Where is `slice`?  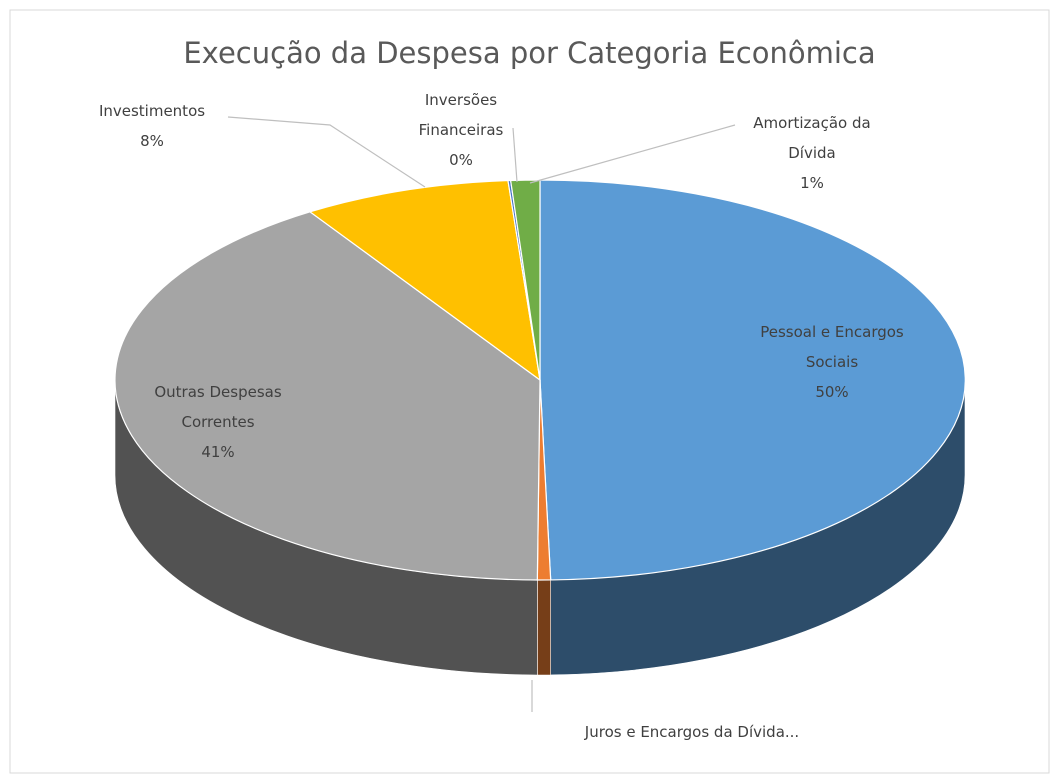 slice is located at coordinates (424, 280).